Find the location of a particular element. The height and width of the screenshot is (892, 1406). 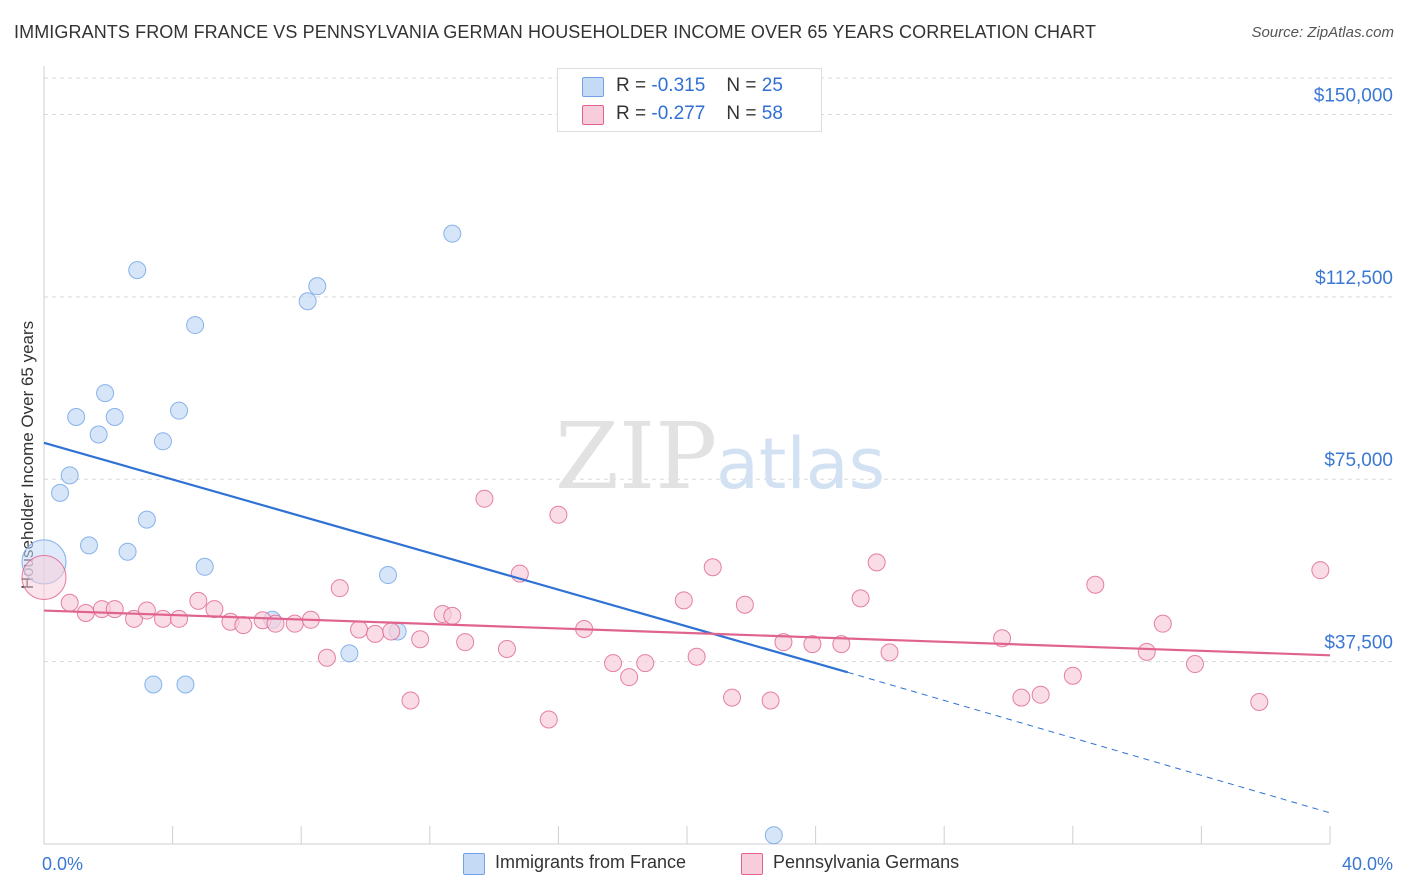

watermark-zip: ZIP is located at coordinates (636, 456).